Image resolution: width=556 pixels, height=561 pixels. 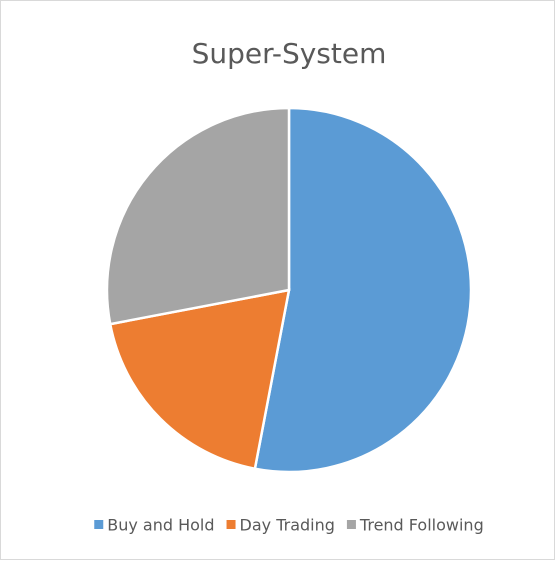 What do you see at coordinates (421, 525) in the screenshot?
I see `legend-label: Trend Following` at bounding box center [421, 525].